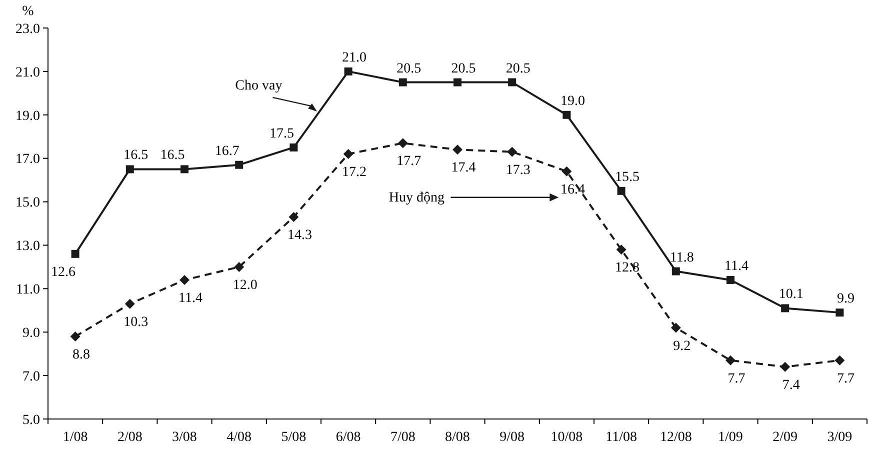  I want to click on x-tick-label: 11/08, so click(621, 437).